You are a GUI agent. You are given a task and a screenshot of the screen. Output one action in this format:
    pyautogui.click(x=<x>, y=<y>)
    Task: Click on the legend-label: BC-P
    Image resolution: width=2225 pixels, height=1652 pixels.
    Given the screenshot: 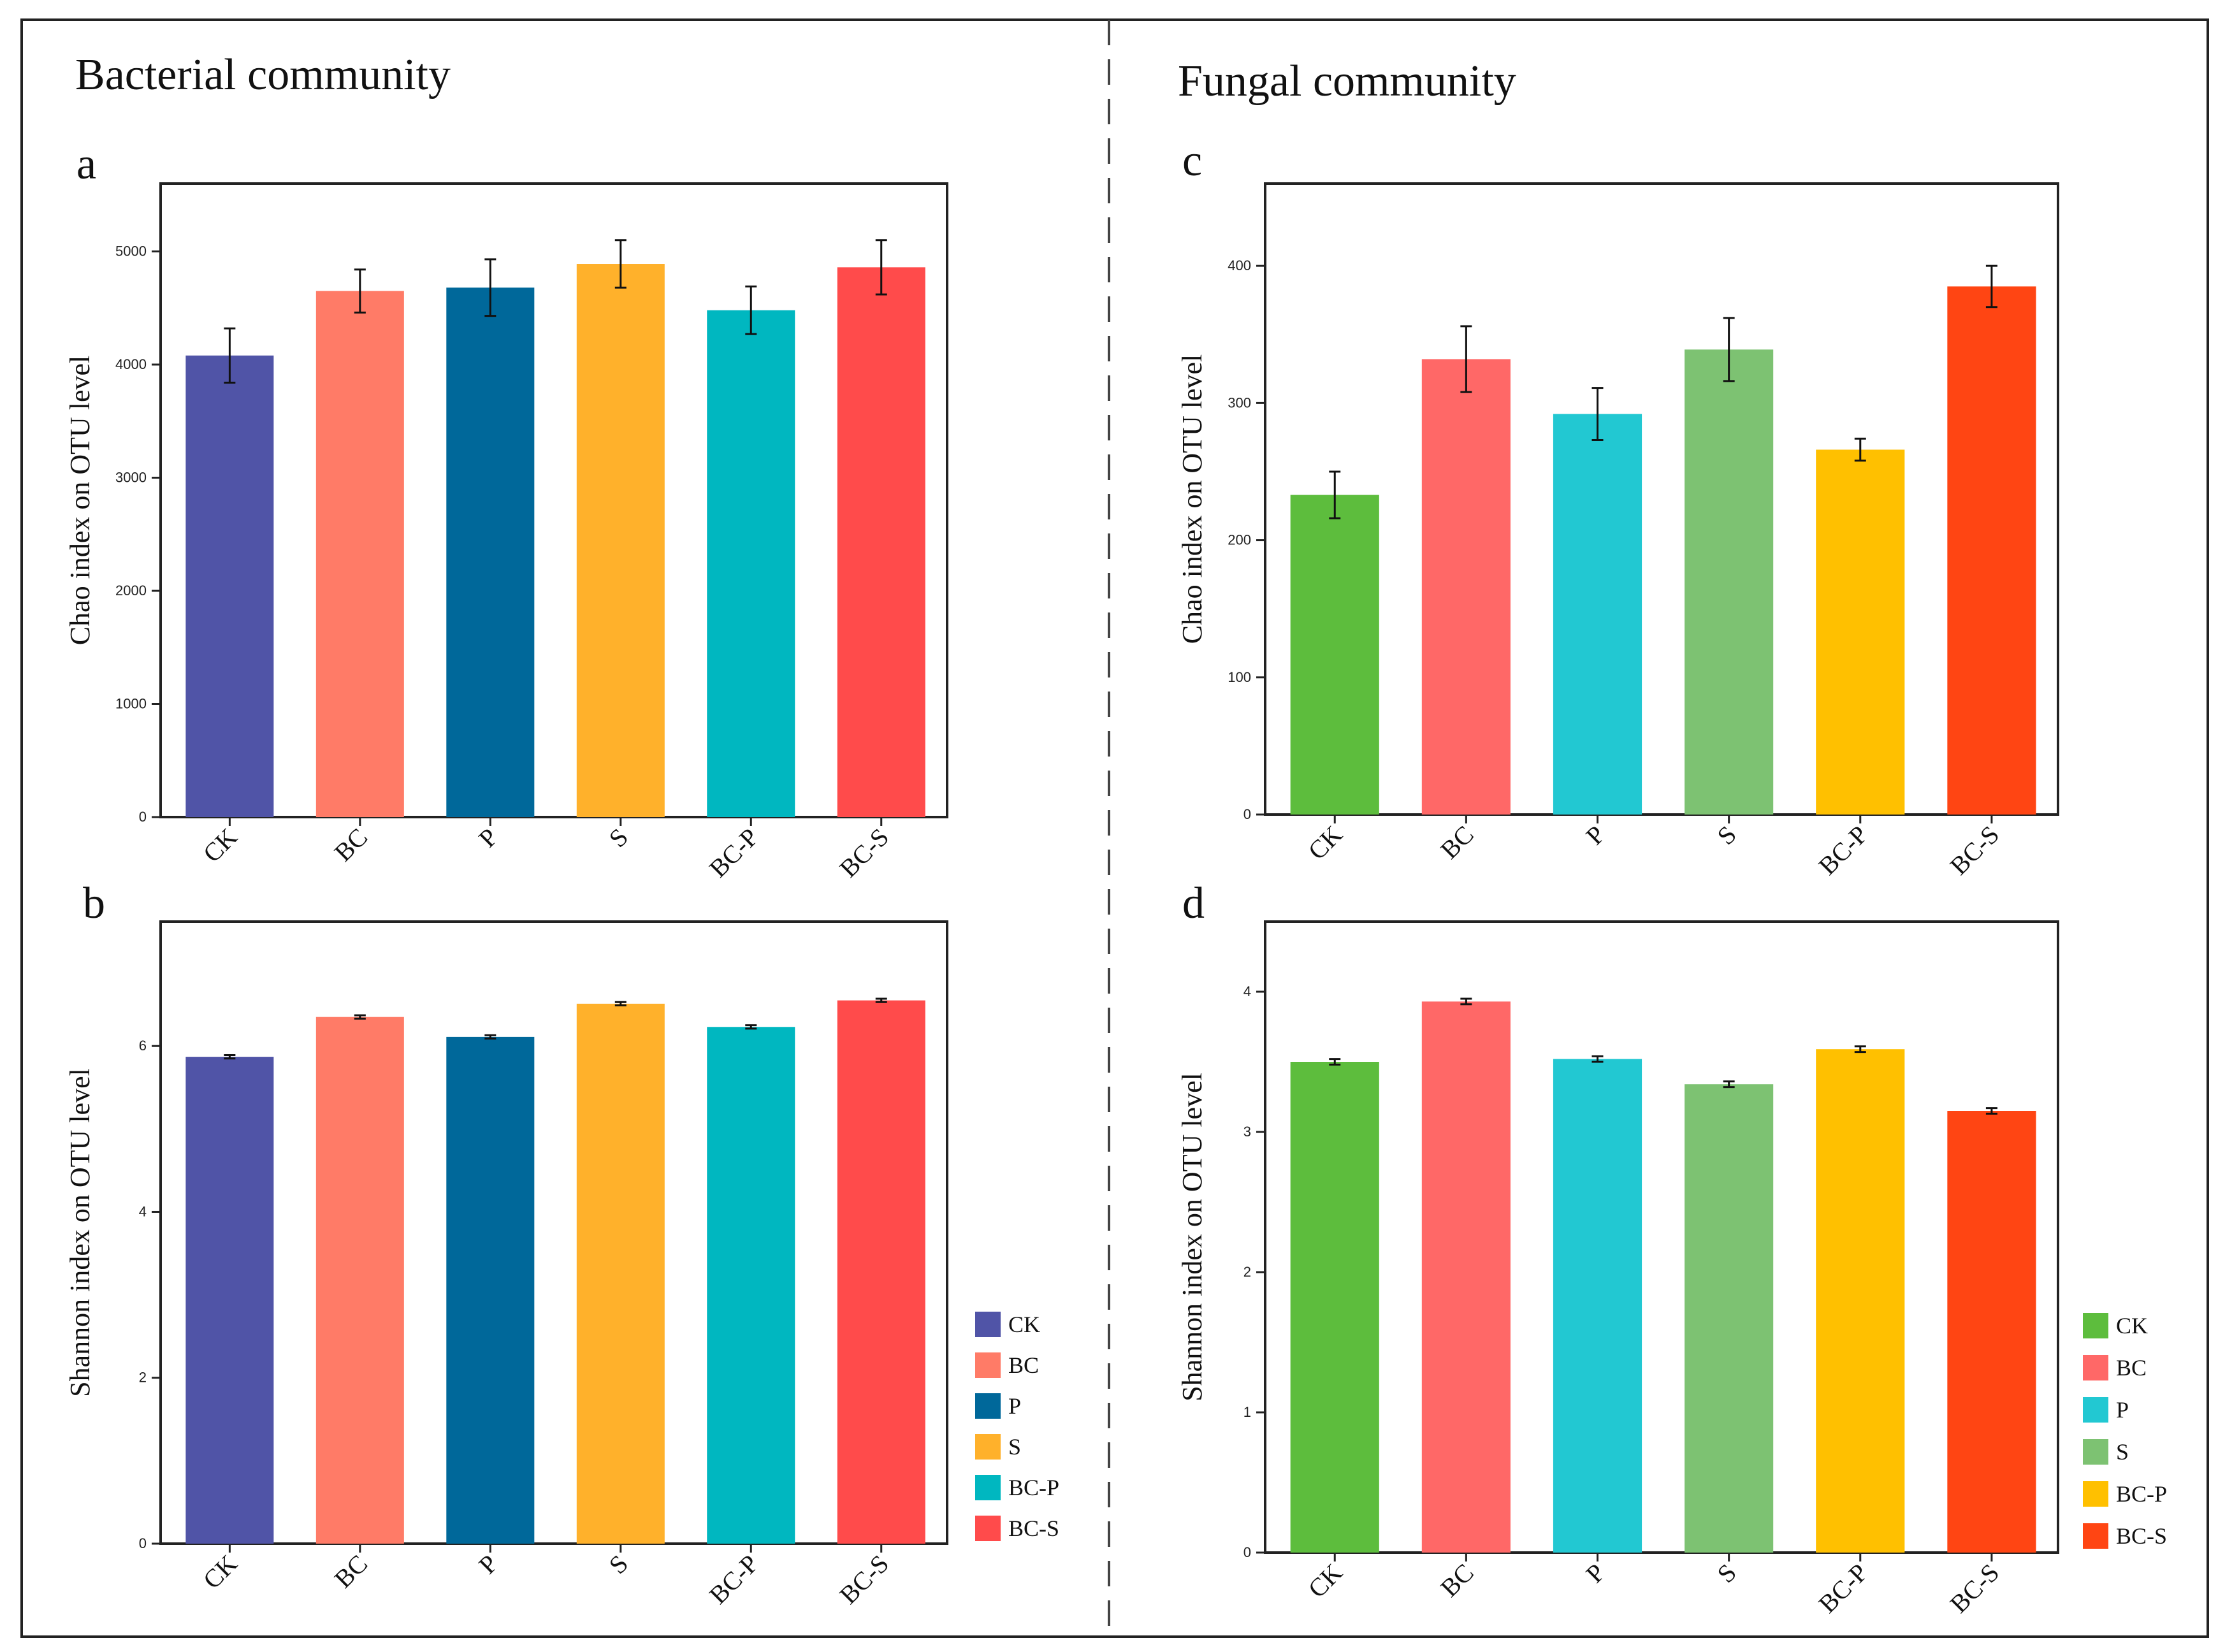 What is the action you would take?
    pyautogui.click(x=2141, y=1494)
    